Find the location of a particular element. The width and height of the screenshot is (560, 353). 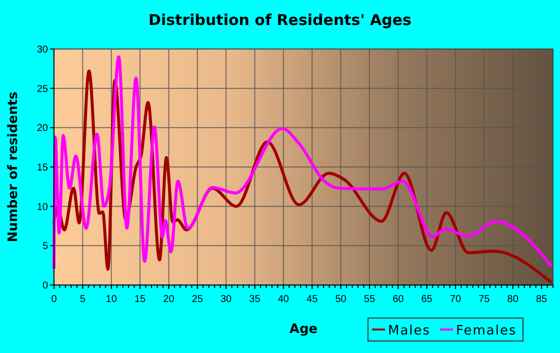

x-tick-label: 85 is located at coordinates (542, 299).